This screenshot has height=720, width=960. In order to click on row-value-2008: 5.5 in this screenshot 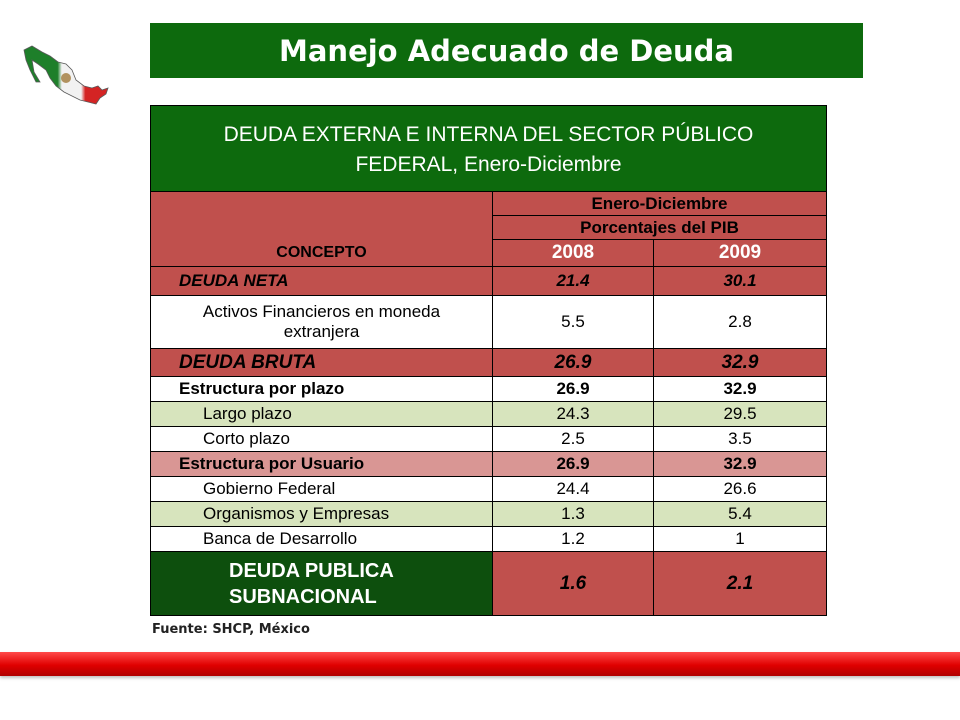, I will do `click(573, 322)`.